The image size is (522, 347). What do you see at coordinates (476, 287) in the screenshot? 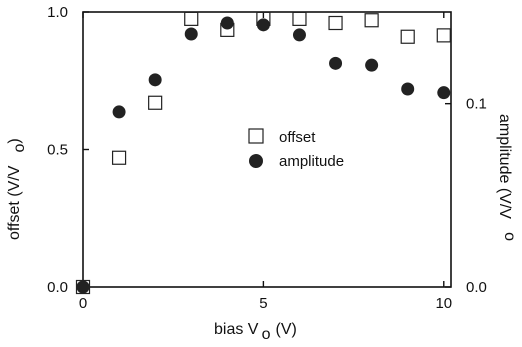
I see `right-y-tick-label: 0.0` at bounding box center [476, 287].